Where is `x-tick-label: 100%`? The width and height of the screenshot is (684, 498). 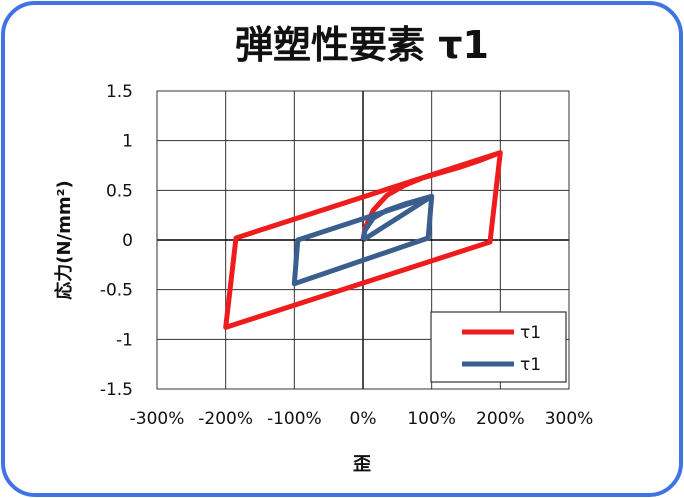
x-tick-label: 100% is located at coordinates (431, 419).